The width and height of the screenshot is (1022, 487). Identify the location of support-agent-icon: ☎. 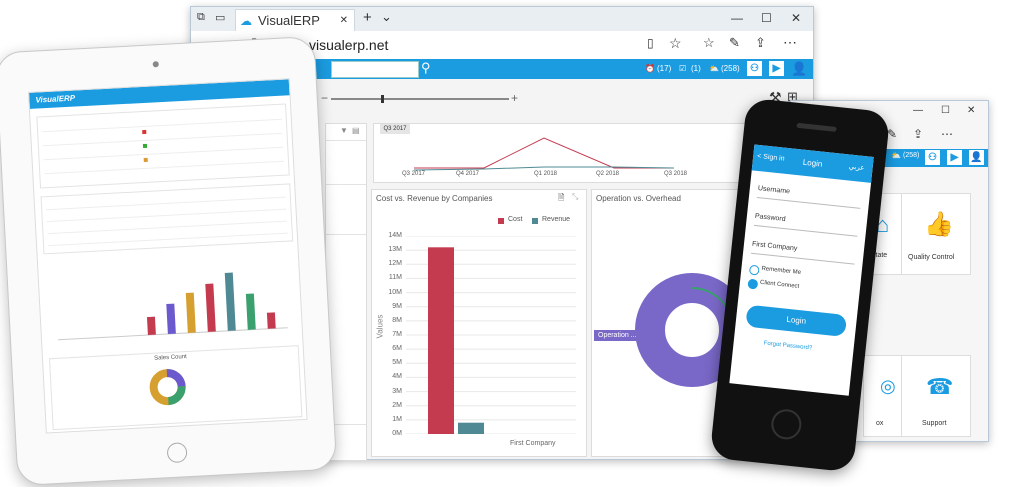
(940, 386).